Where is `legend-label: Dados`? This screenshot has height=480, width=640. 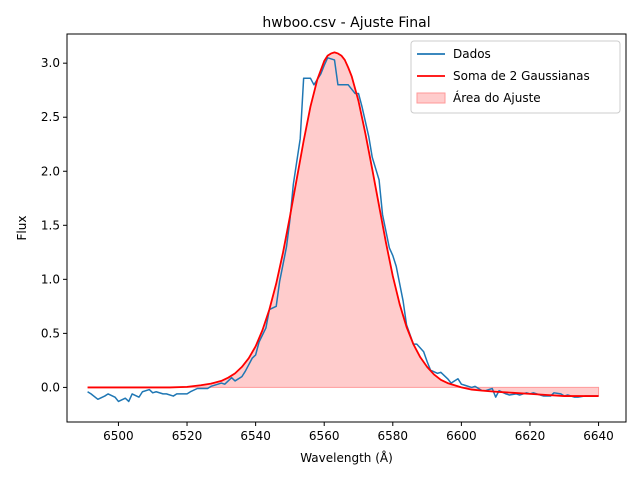
legend-label: Dados is located at coordinates (472, 54).